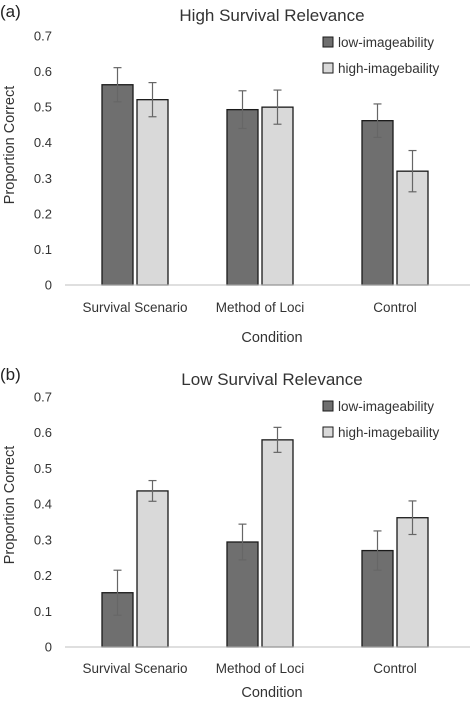 Image resolution: width=474 pixels, height=703 pixels. Describe the element at coordinates (10, 11) in the screenshot. I see `panel-label: (a)` at that location.